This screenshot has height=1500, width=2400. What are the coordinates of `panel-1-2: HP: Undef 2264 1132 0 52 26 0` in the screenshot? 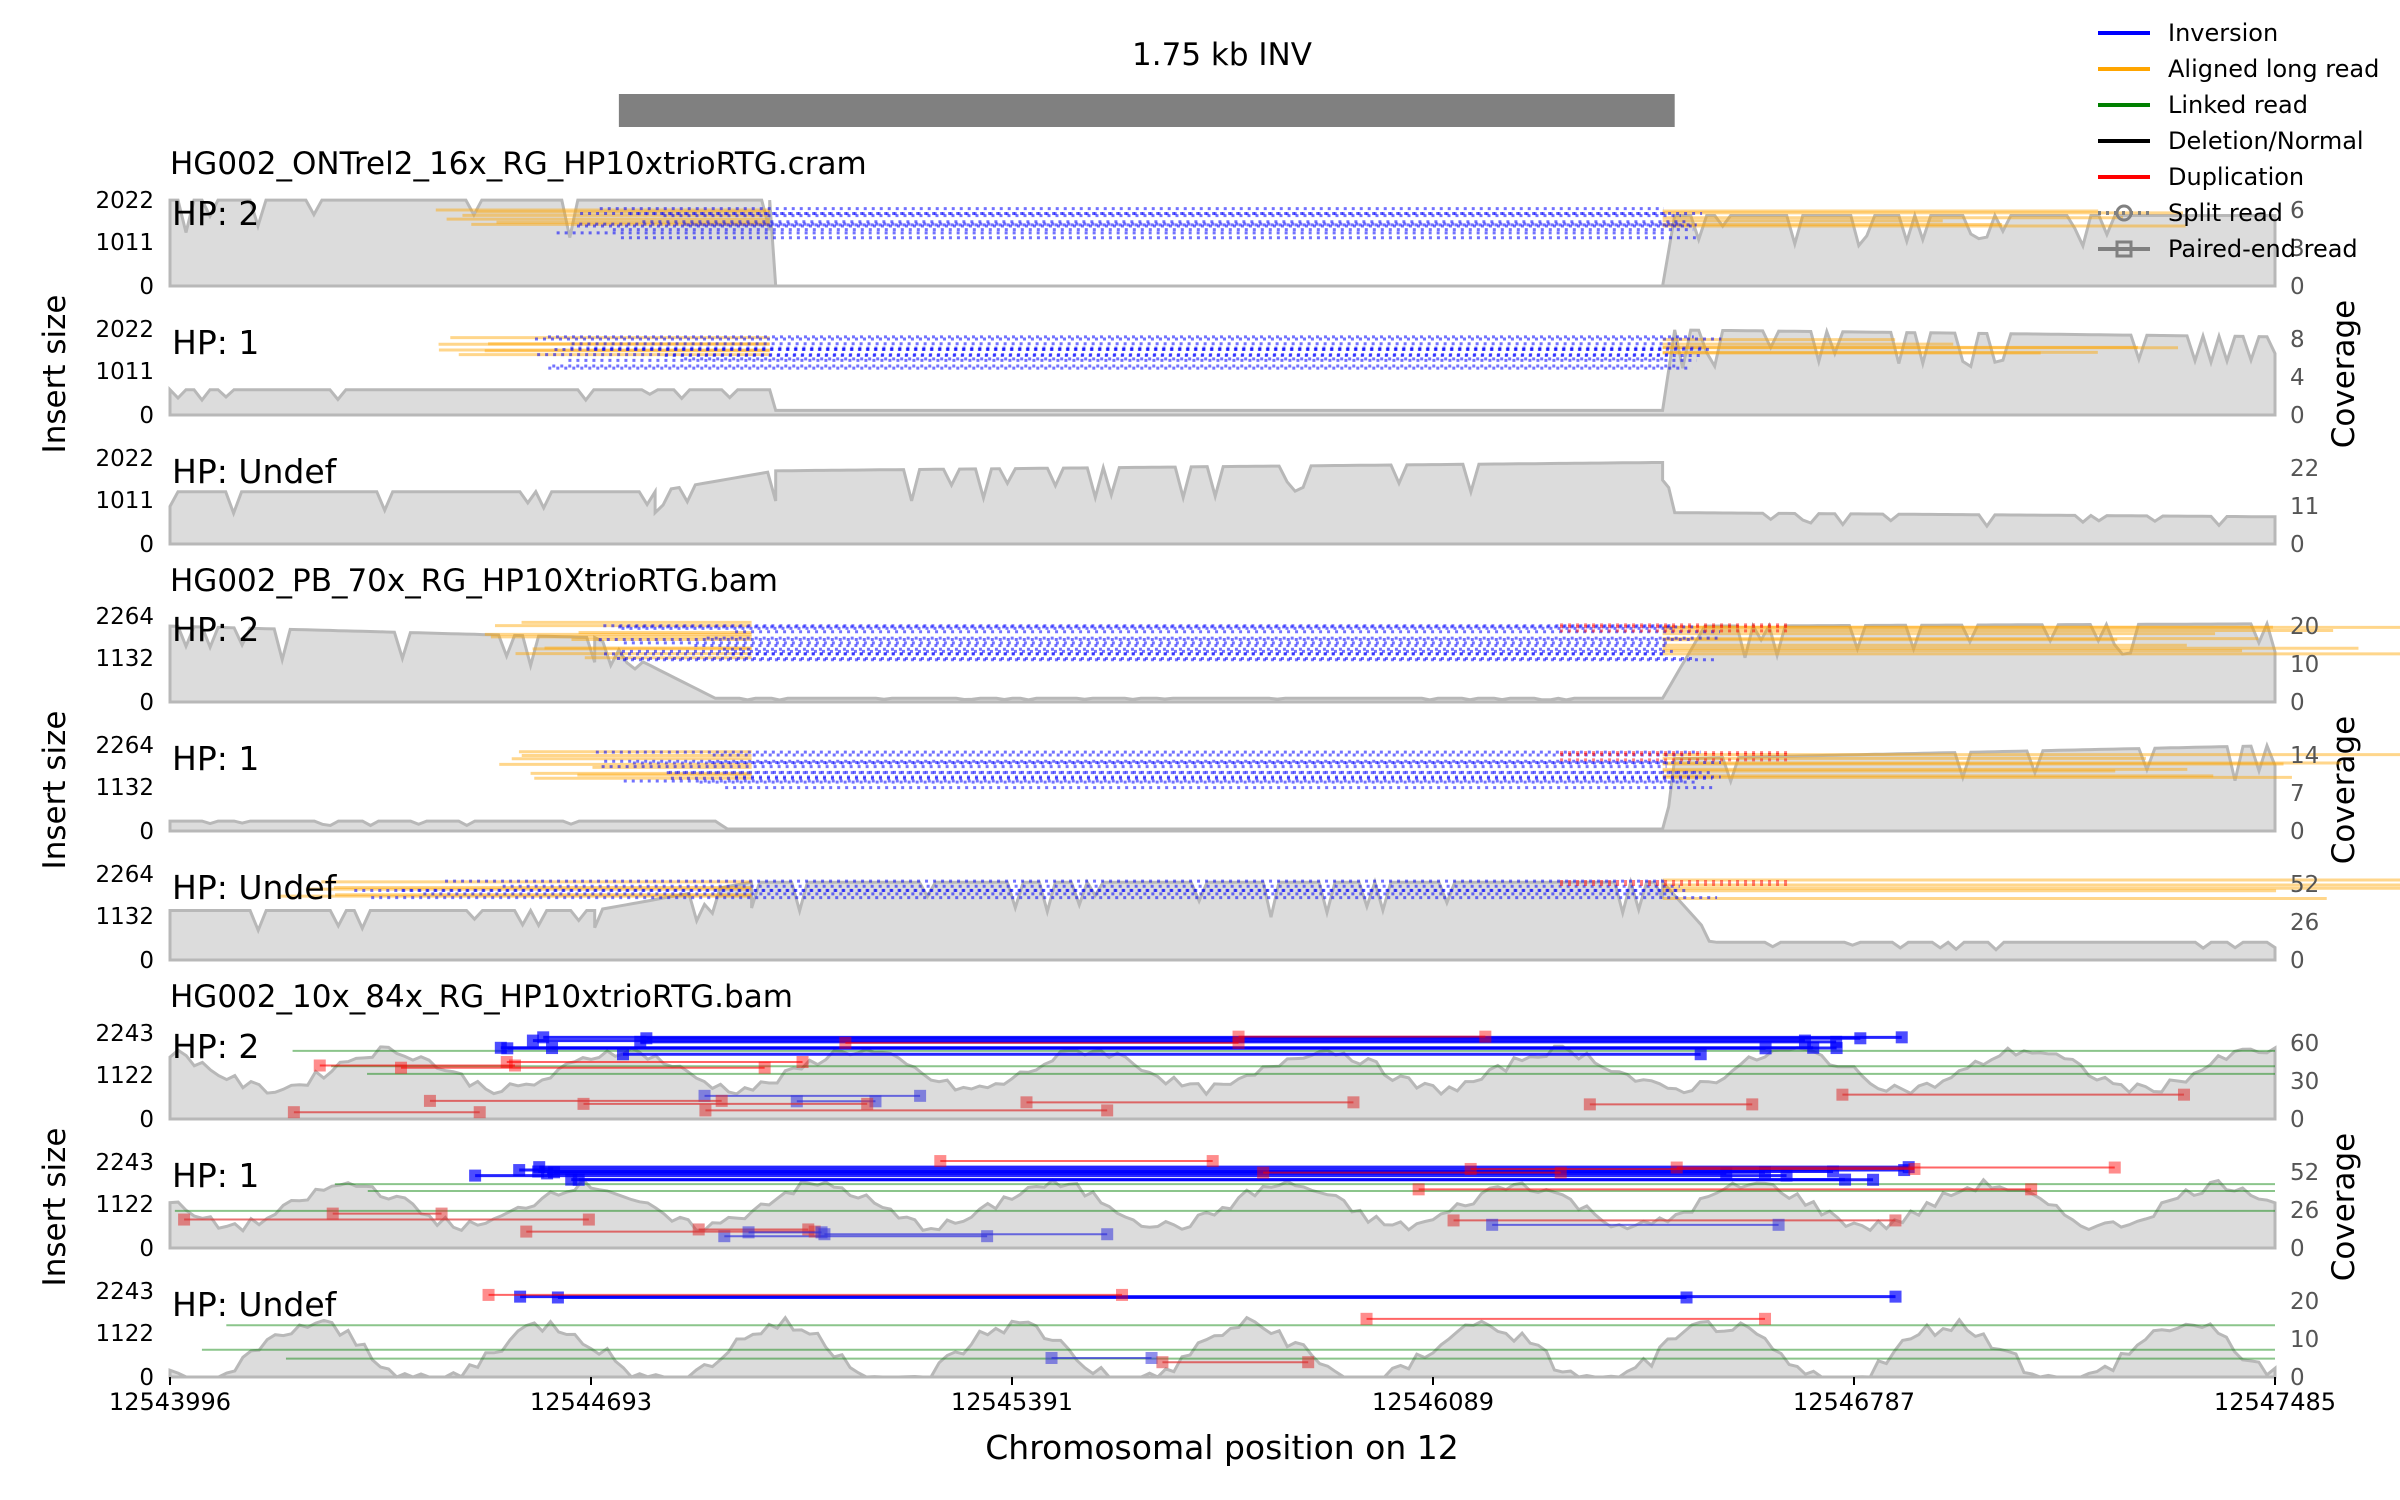 It's located at (1247, 918).